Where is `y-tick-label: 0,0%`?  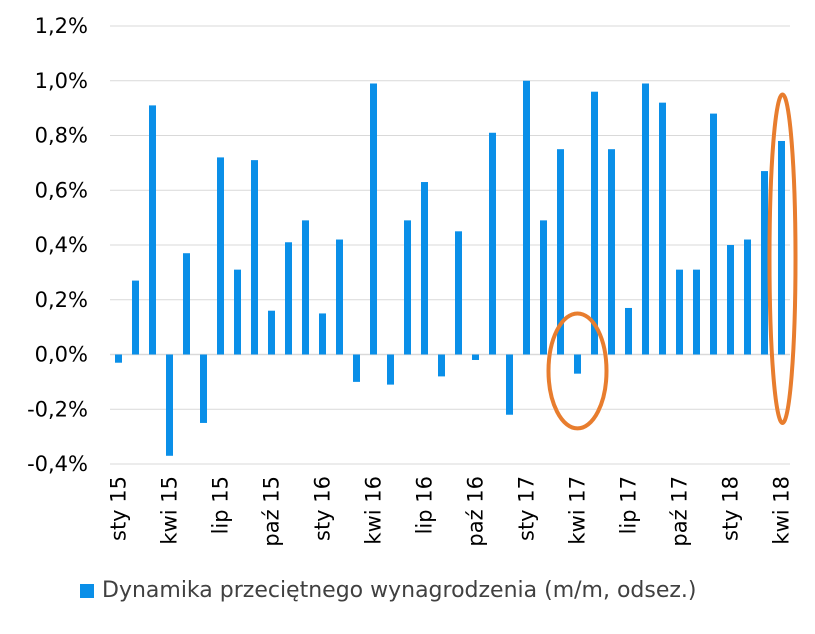 y-tick-label: 0,0% is located at coordinates (61, 355).